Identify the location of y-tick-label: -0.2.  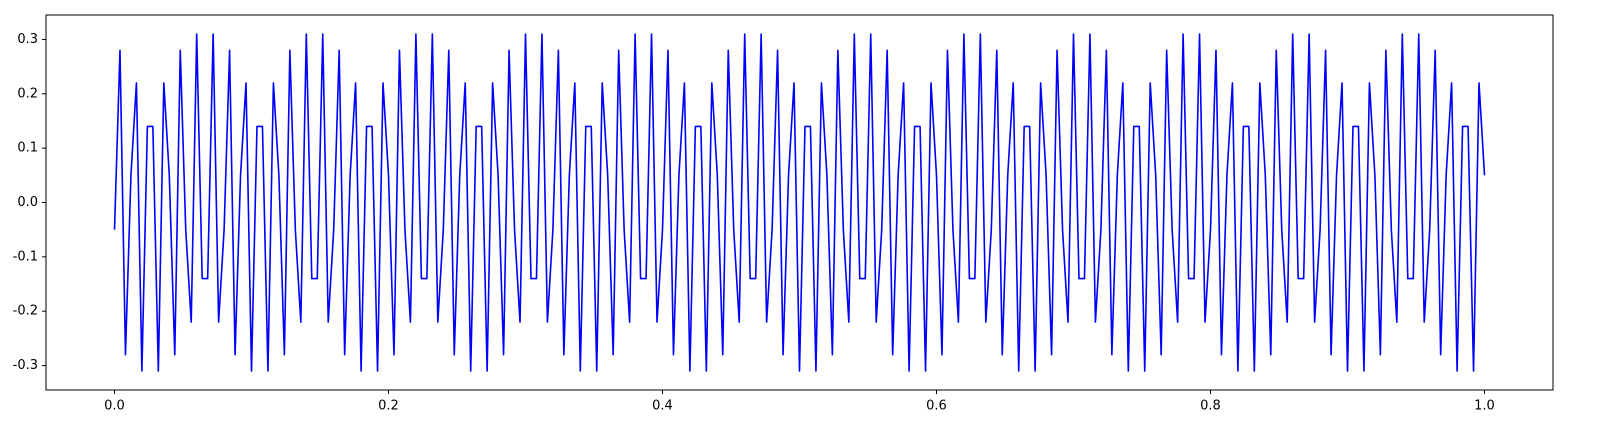
(25, 311).